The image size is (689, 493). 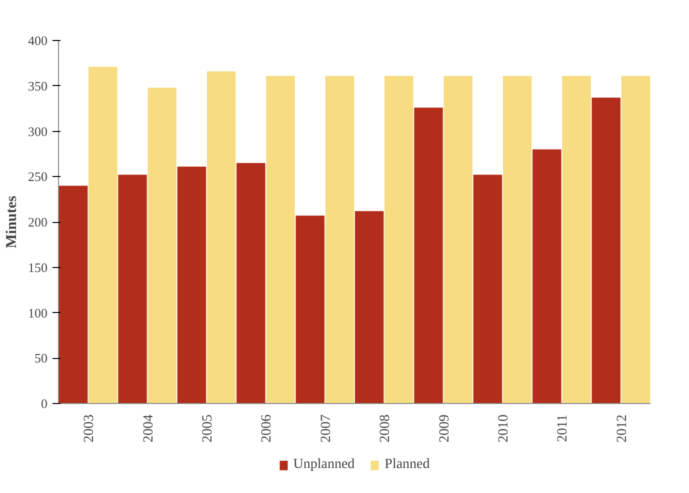 I want to click on x-tick-label: 2008, so click(x=386, y=428).